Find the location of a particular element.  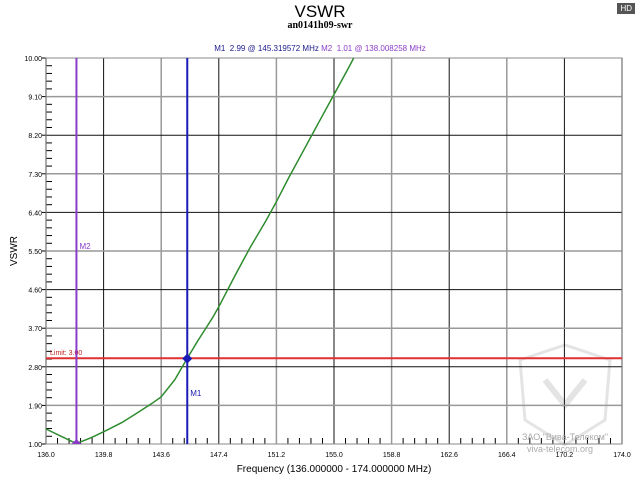

marker-m1-point is located at coordinates (187, 358).